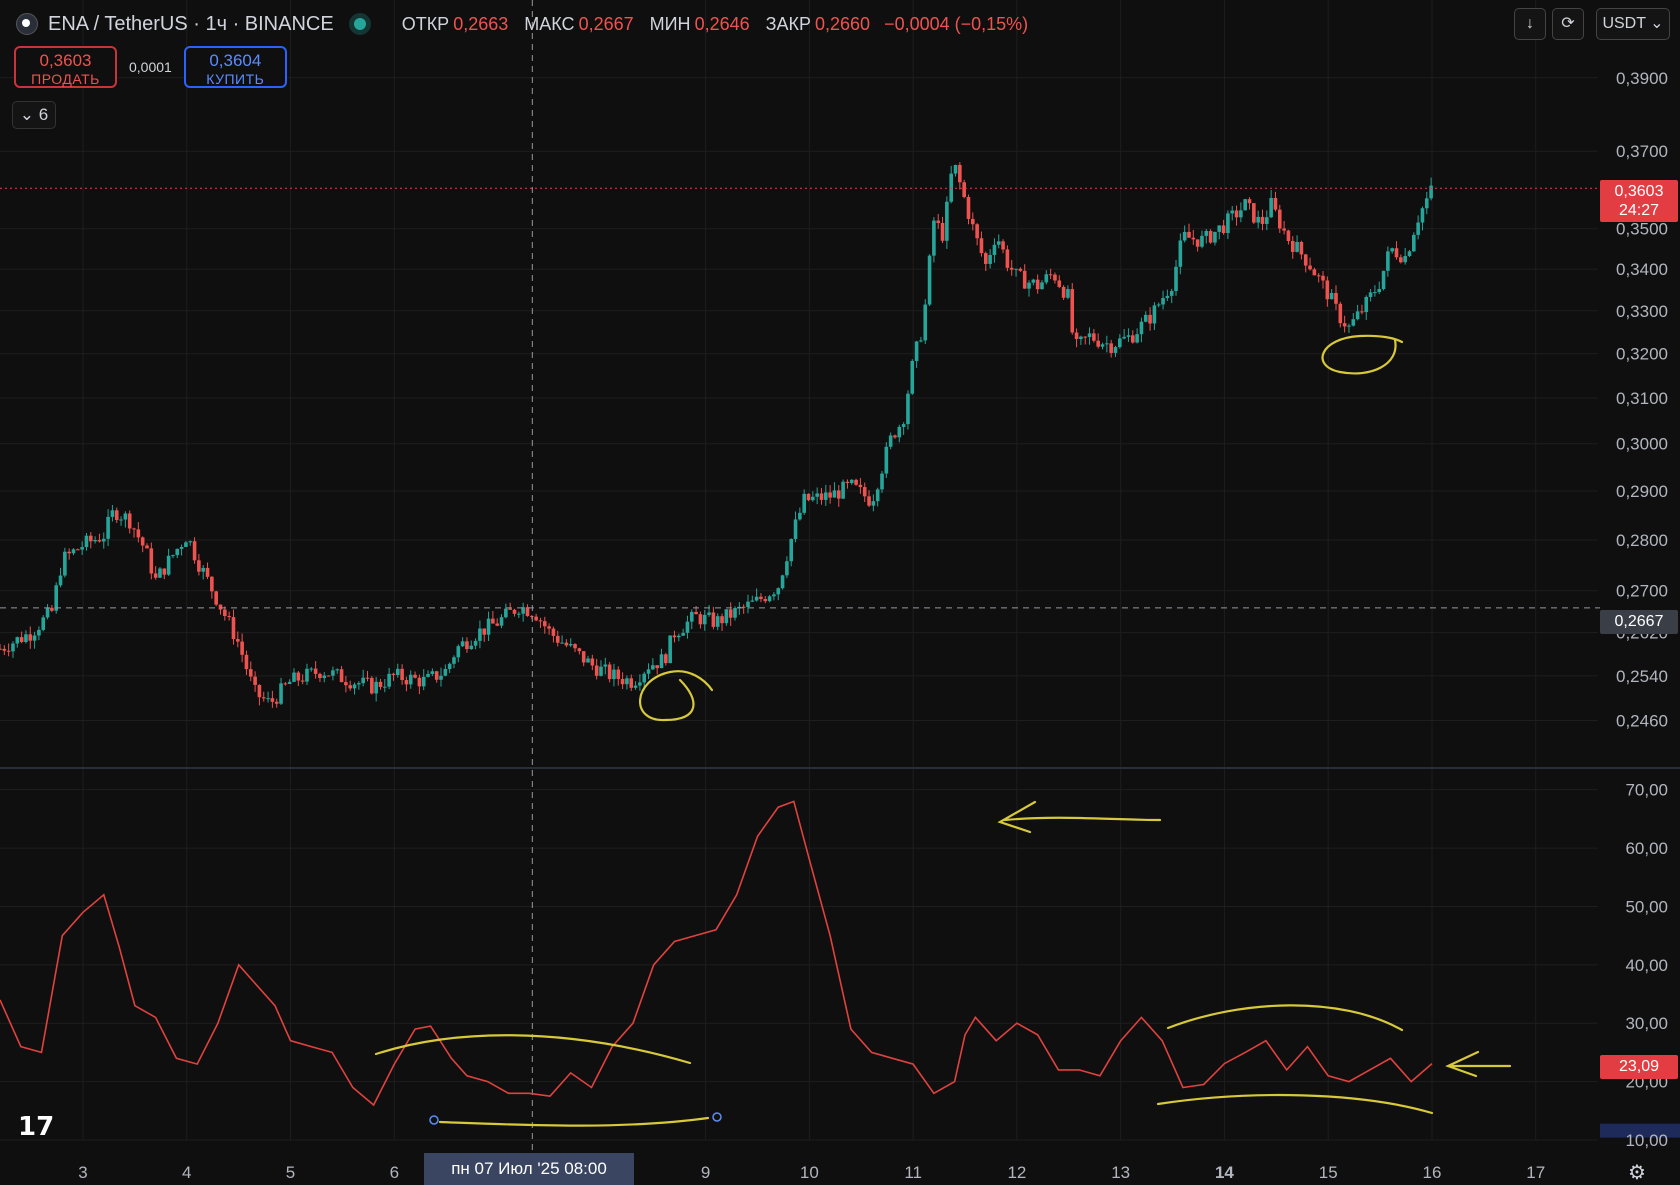  I want to click on time-tick-label: 6, so click(394, 1172).